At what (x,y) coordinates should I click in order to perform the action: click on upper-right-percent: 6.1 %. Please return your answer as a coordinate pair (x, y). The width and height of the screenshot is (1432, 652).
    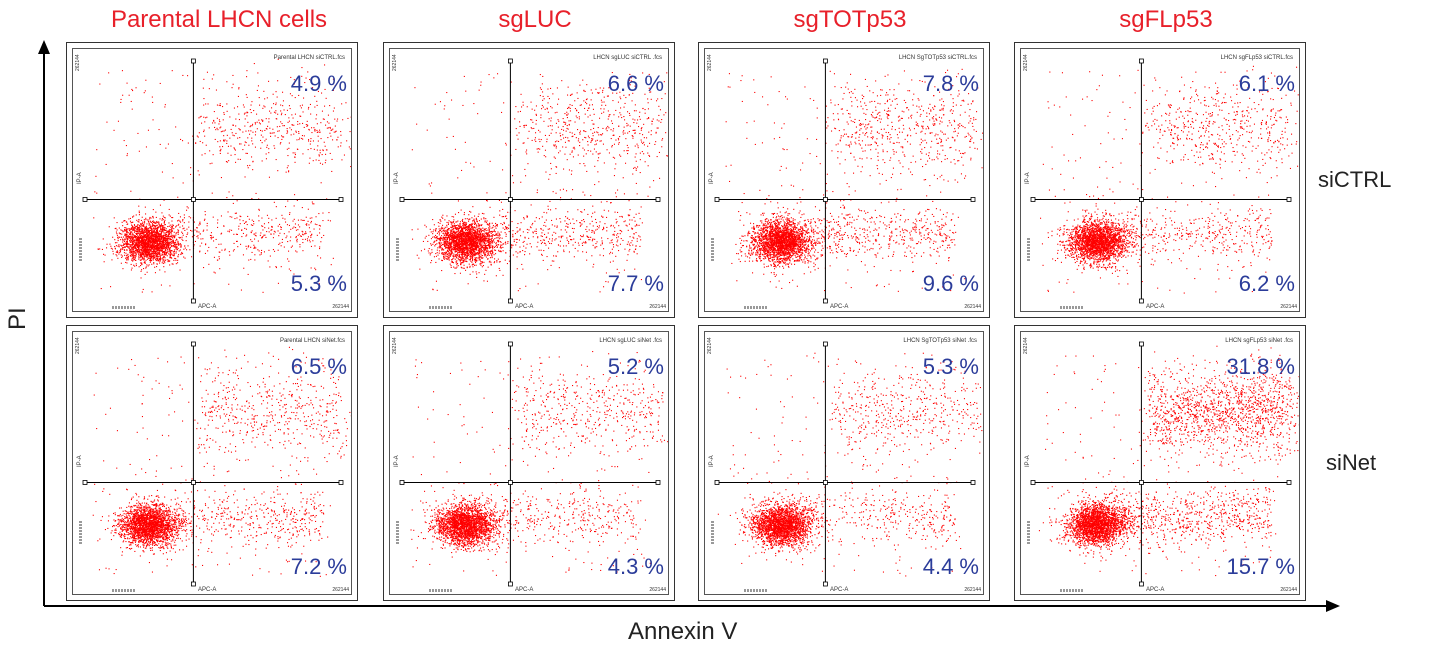
    Looking at the image, I should click on (1267, 84).